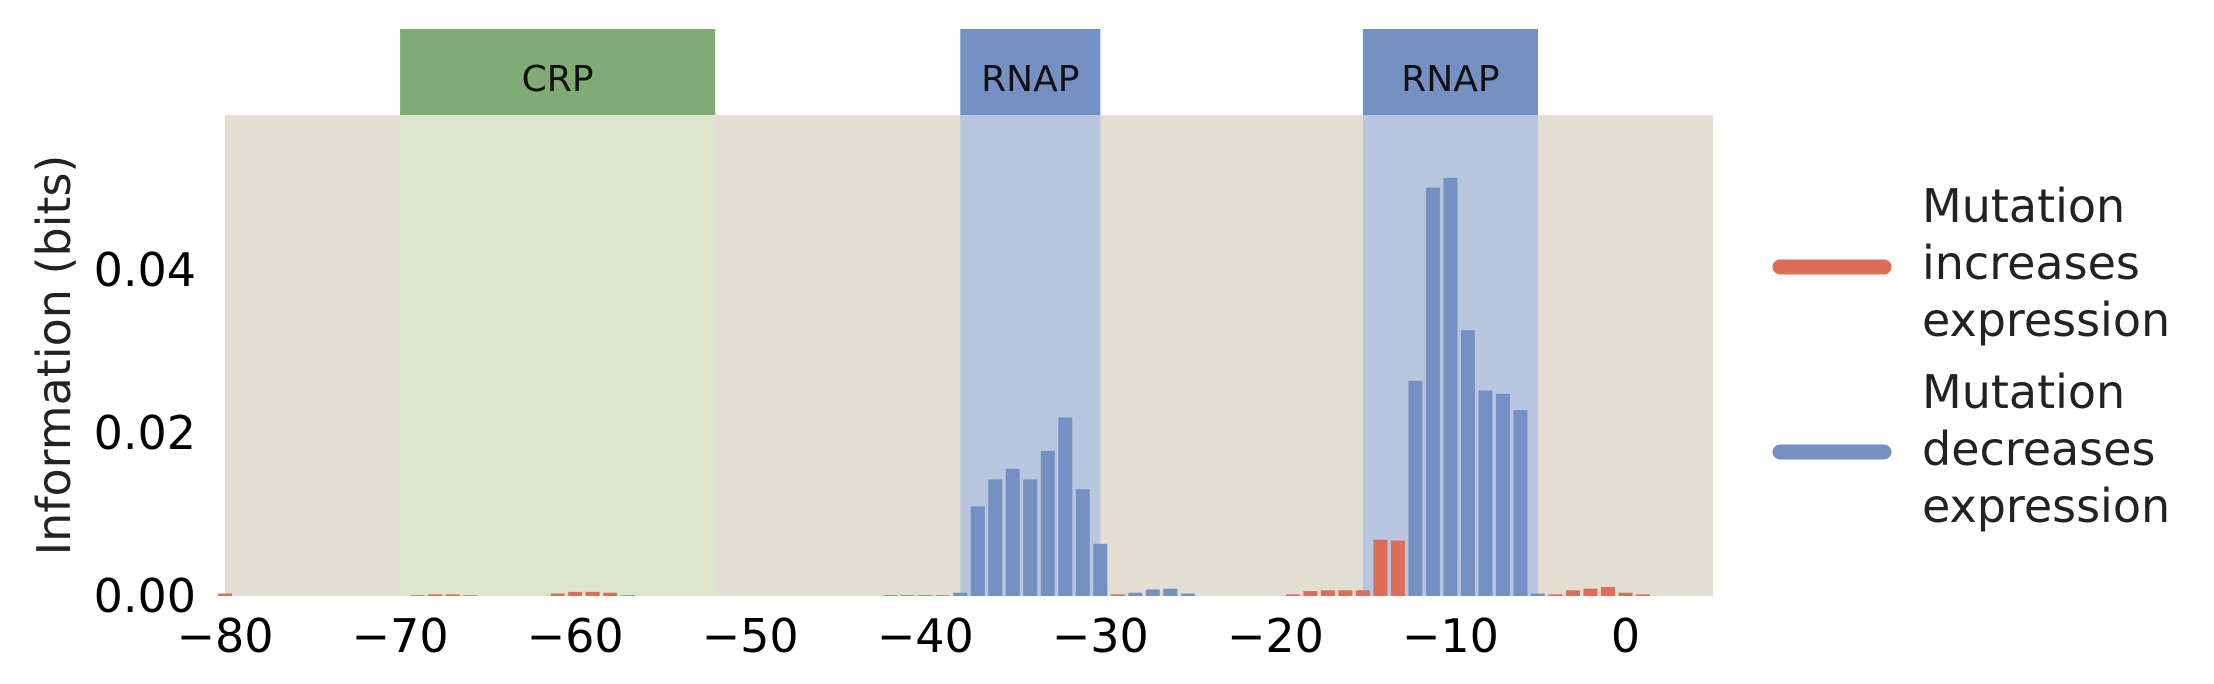  I want to click on x-tick-label-7: −10, so click(1450, 636).